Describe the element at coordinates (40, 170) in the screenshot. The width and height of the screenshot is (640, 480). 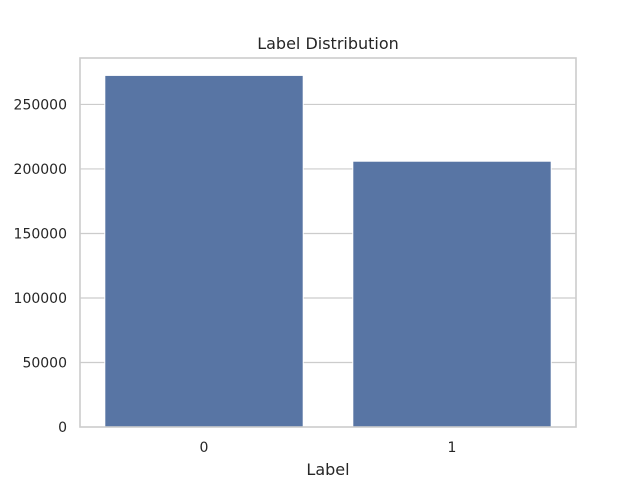
I see `y-tick-label: 200000` at that location.